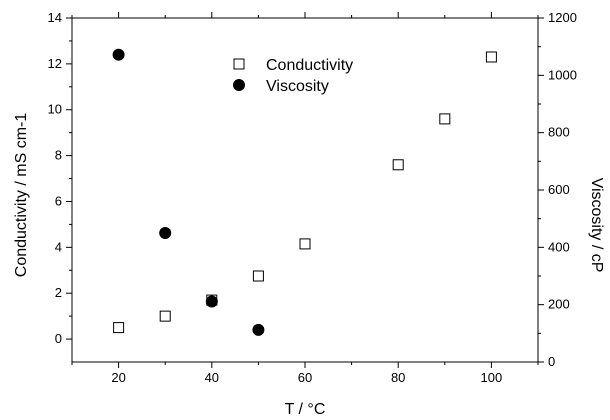 This screenshot has height=420, width=610. What do you see at coordinates (293, 76) in the screenshot?
I see `legend: Conductivity Viscosity` at bounding box center [293, 76].